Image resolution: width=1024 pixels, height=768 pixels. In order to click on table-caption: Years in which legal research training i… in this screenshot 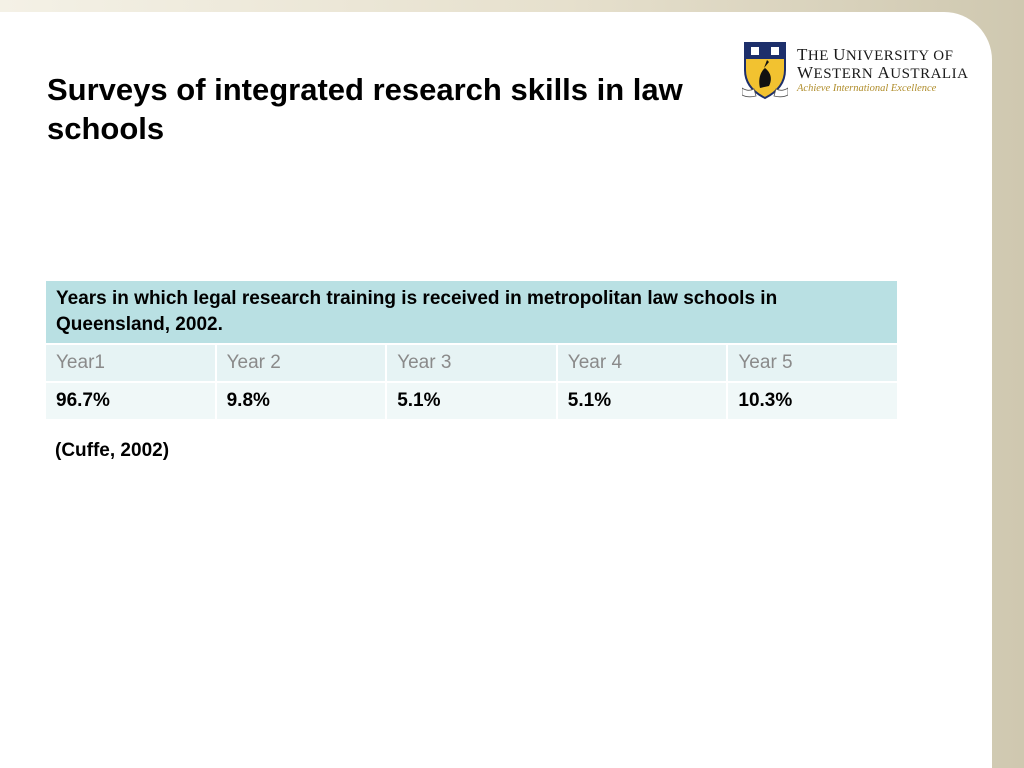, I will do `click(471, 312)`.